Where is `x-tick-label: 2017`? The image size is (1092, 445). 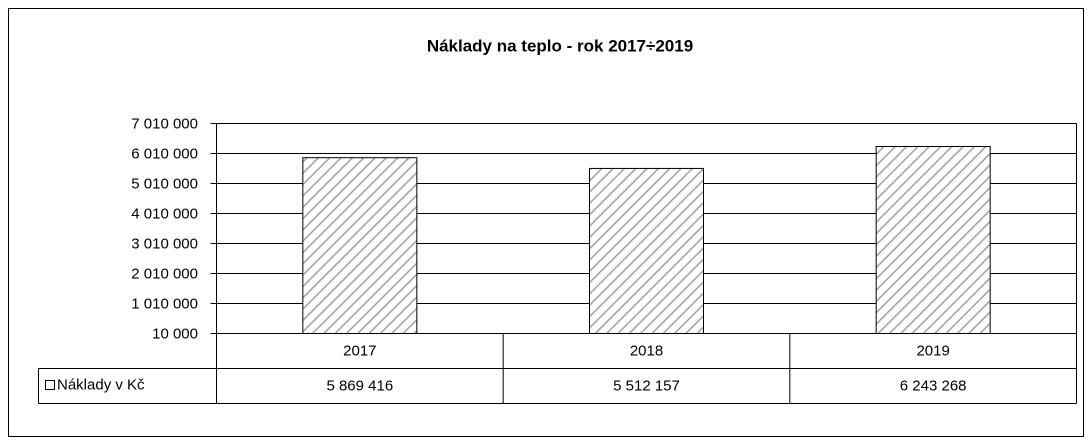 x-tick-label: 2017 is located at coordinates (359, 350).